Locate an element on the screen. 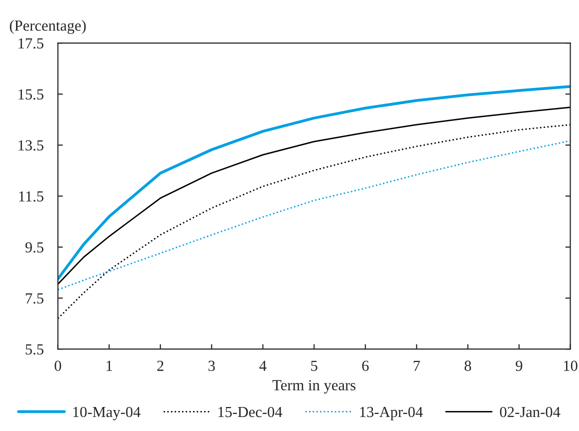 This screenshot has width=579, height=431. x-tick-label: 9 is located at coordinates (519, 365).